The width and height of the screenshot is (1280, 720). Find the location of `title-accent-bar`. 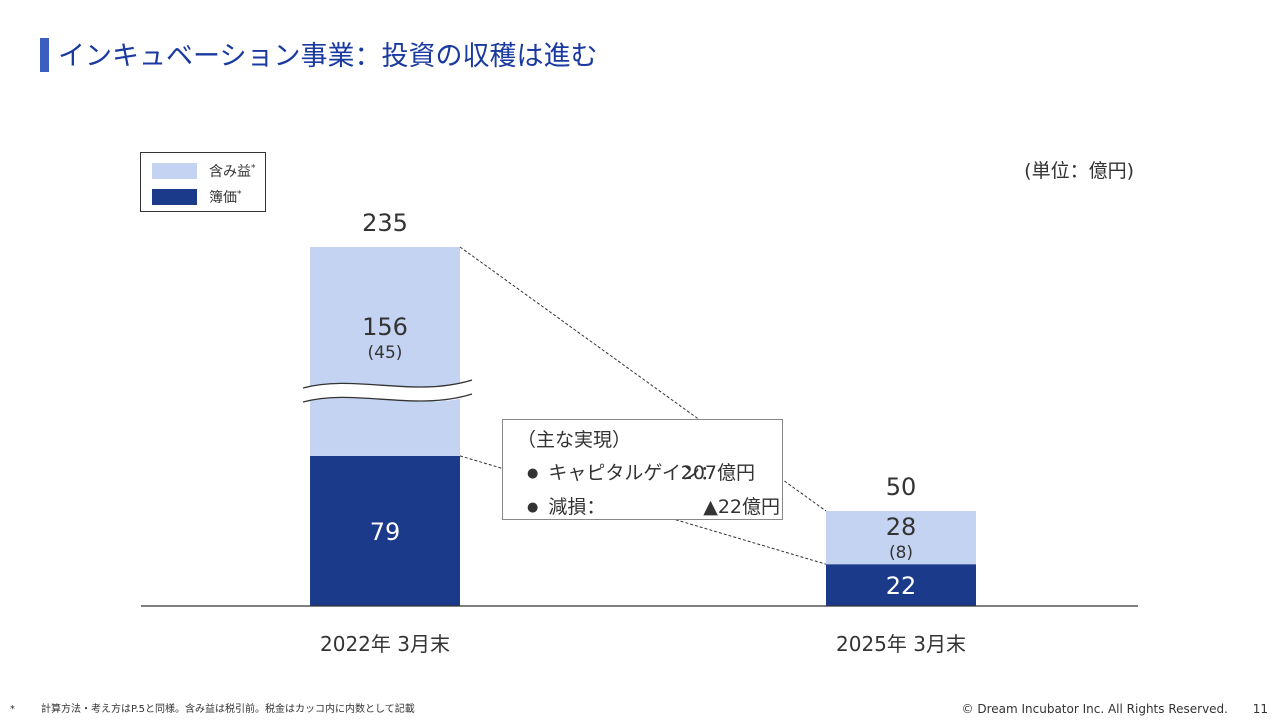

title-accent-bar is located at coordinates (44, 55).